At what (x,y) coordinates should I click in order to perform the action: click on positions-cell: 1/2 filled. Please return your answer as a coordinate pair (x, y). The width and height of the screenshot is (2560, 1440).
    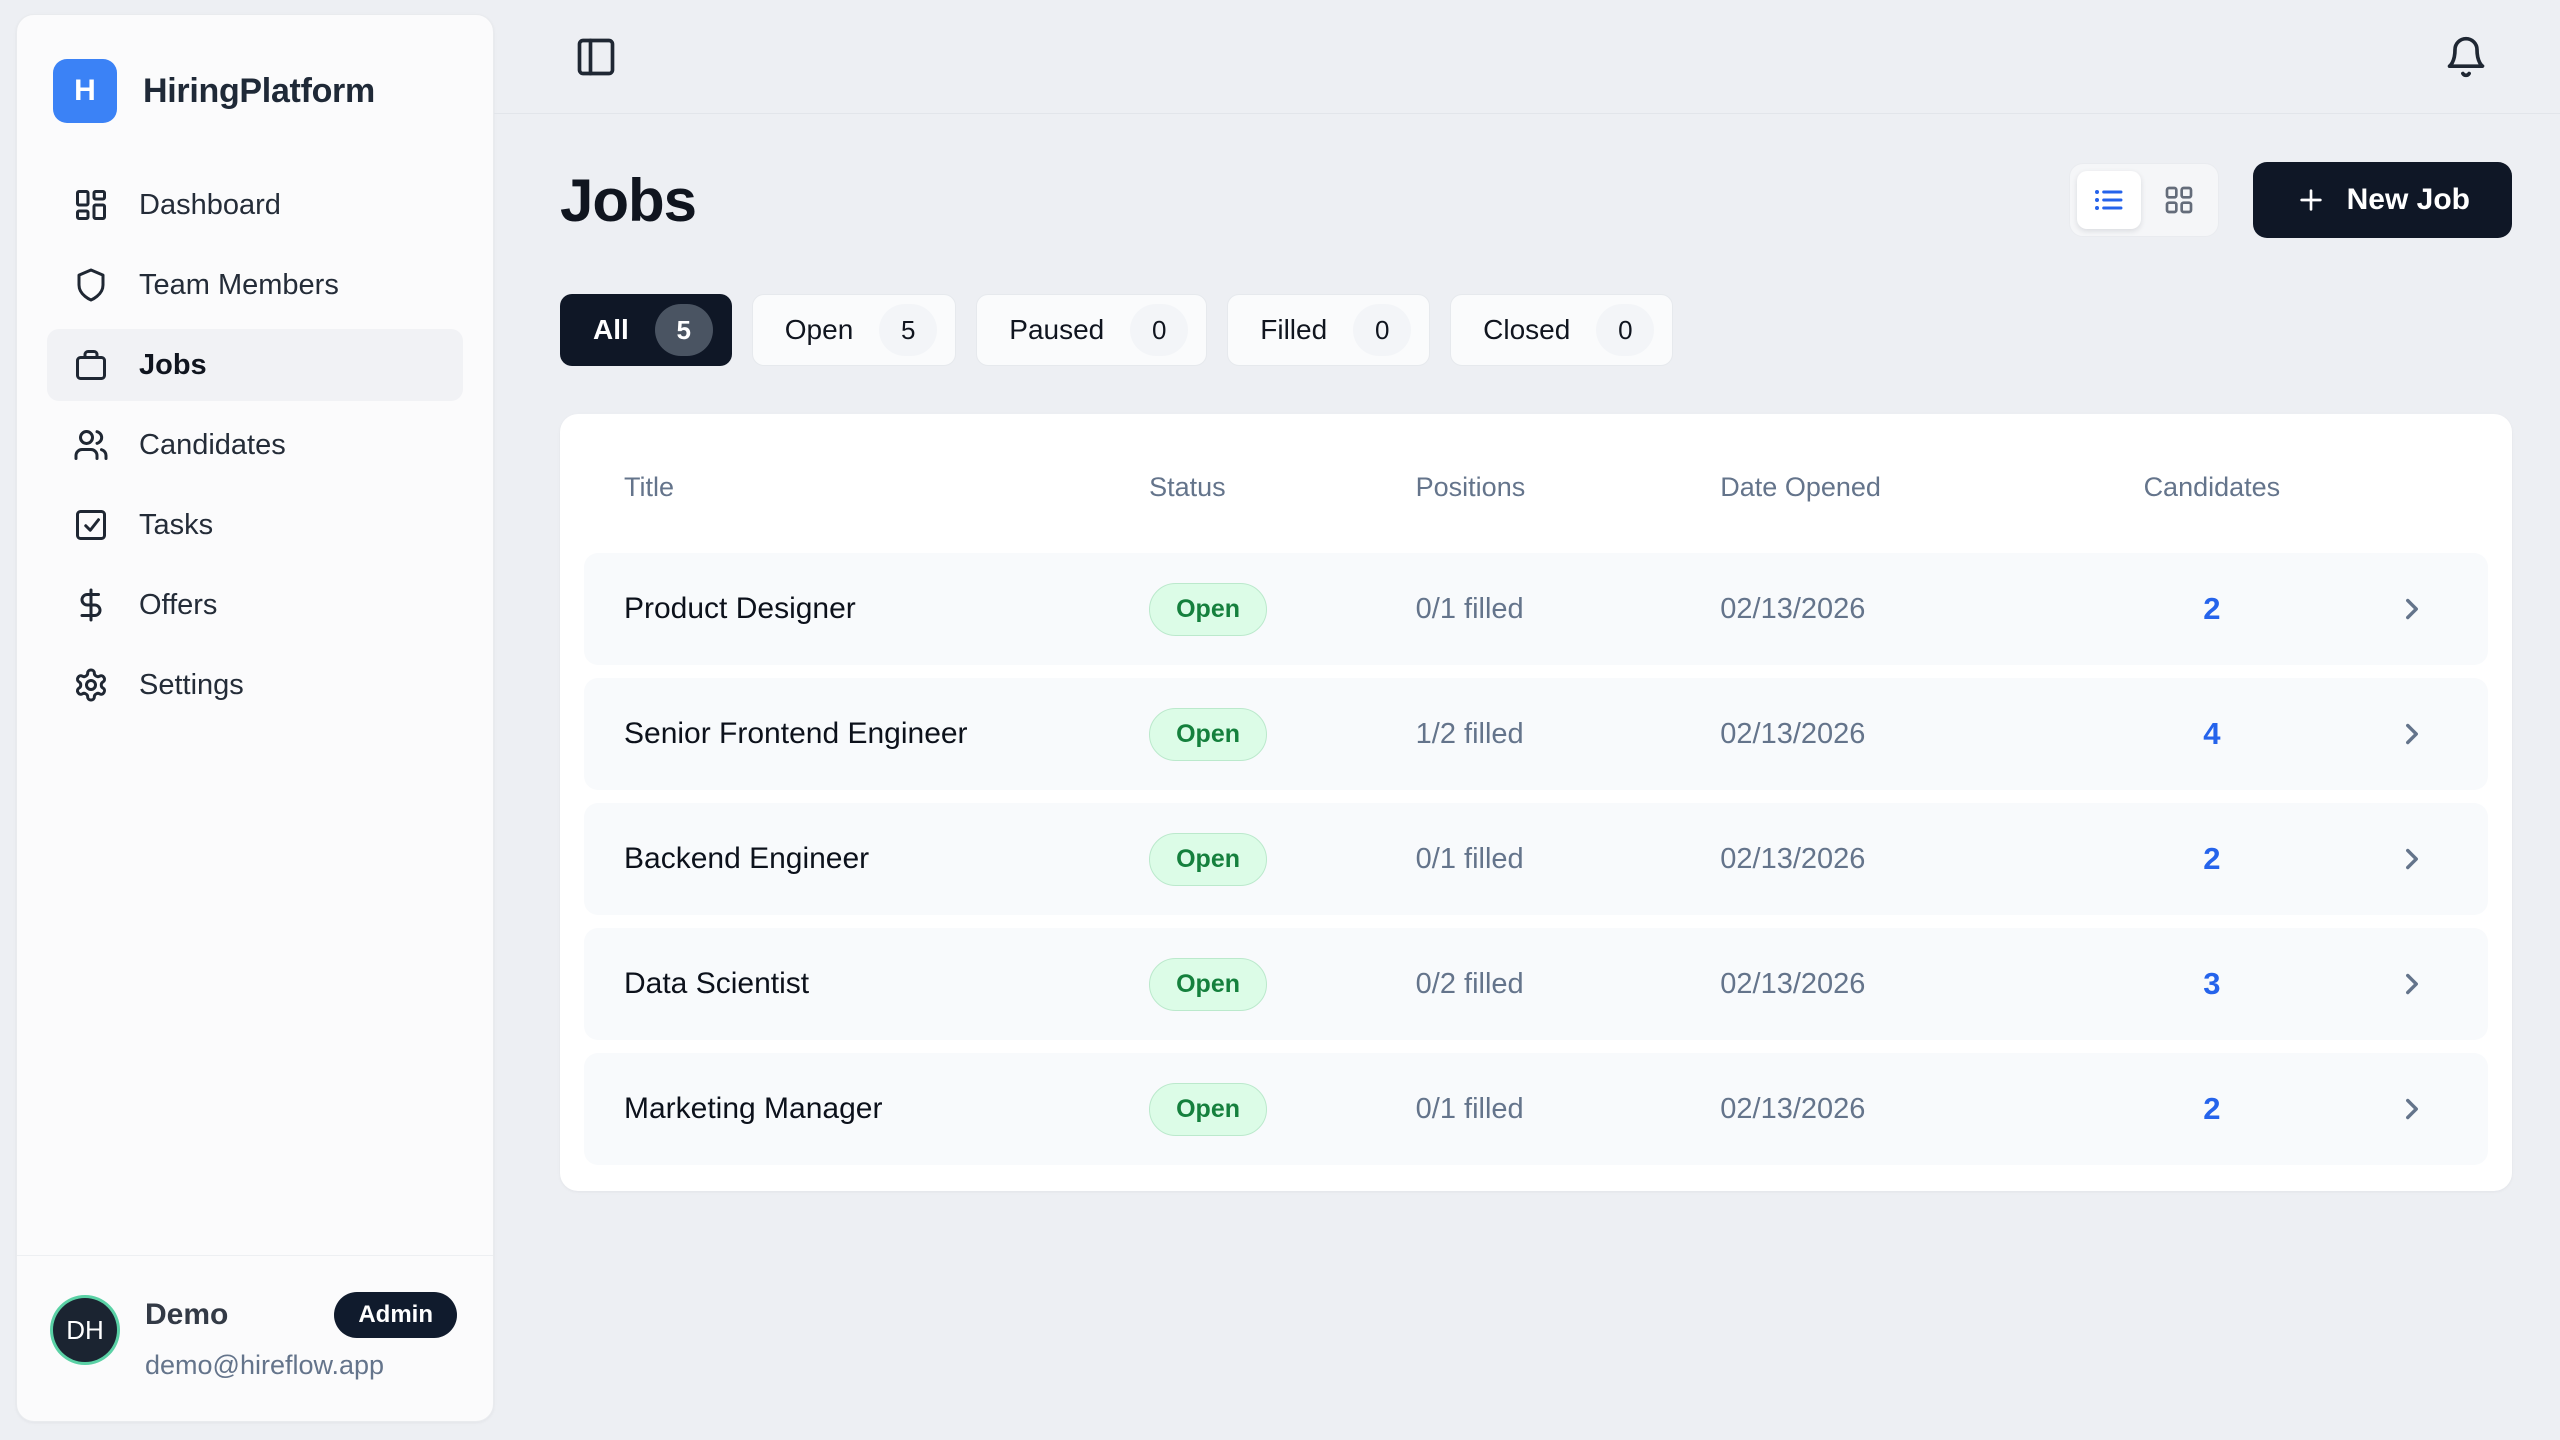
    Looking at the image, I should click on (1469, 733).